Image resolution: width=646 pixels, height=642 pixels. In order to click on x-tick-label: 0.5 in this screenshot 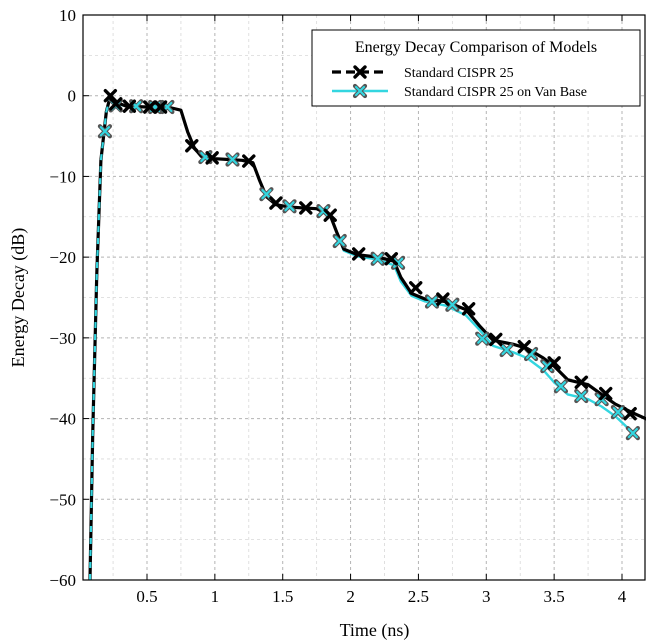, I will do `click(146, 596)`.